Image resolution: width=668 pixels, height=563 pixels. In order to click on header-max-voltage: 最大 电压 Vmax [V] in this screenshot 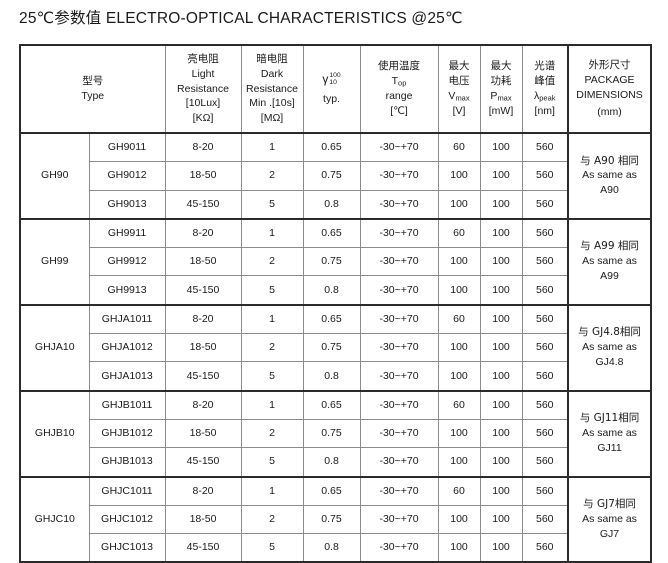, I will do `click(459, 89)`.